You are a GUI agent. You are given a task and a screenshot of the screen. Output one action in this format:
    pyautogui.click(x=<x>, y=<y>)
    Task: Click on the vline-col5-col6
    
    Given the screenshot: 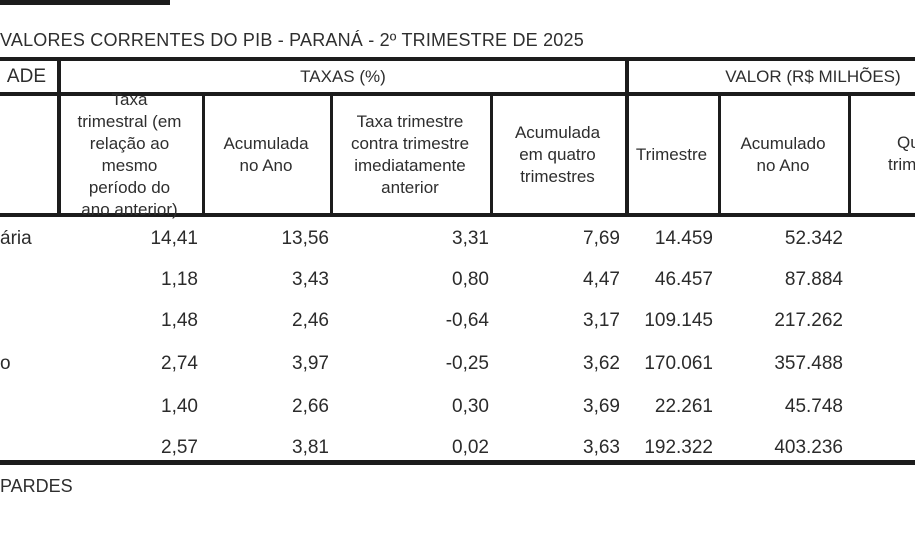 What is the action you would take?
    pyautogui.click(x=719, y=154)
    